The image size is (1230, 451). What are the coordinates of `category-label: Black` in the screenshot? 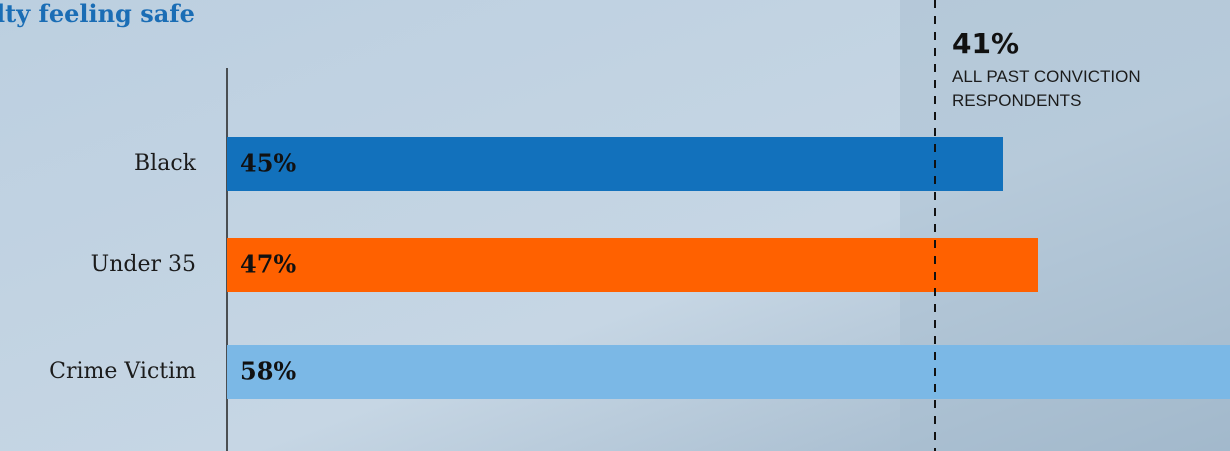 It's located at (165, 163).